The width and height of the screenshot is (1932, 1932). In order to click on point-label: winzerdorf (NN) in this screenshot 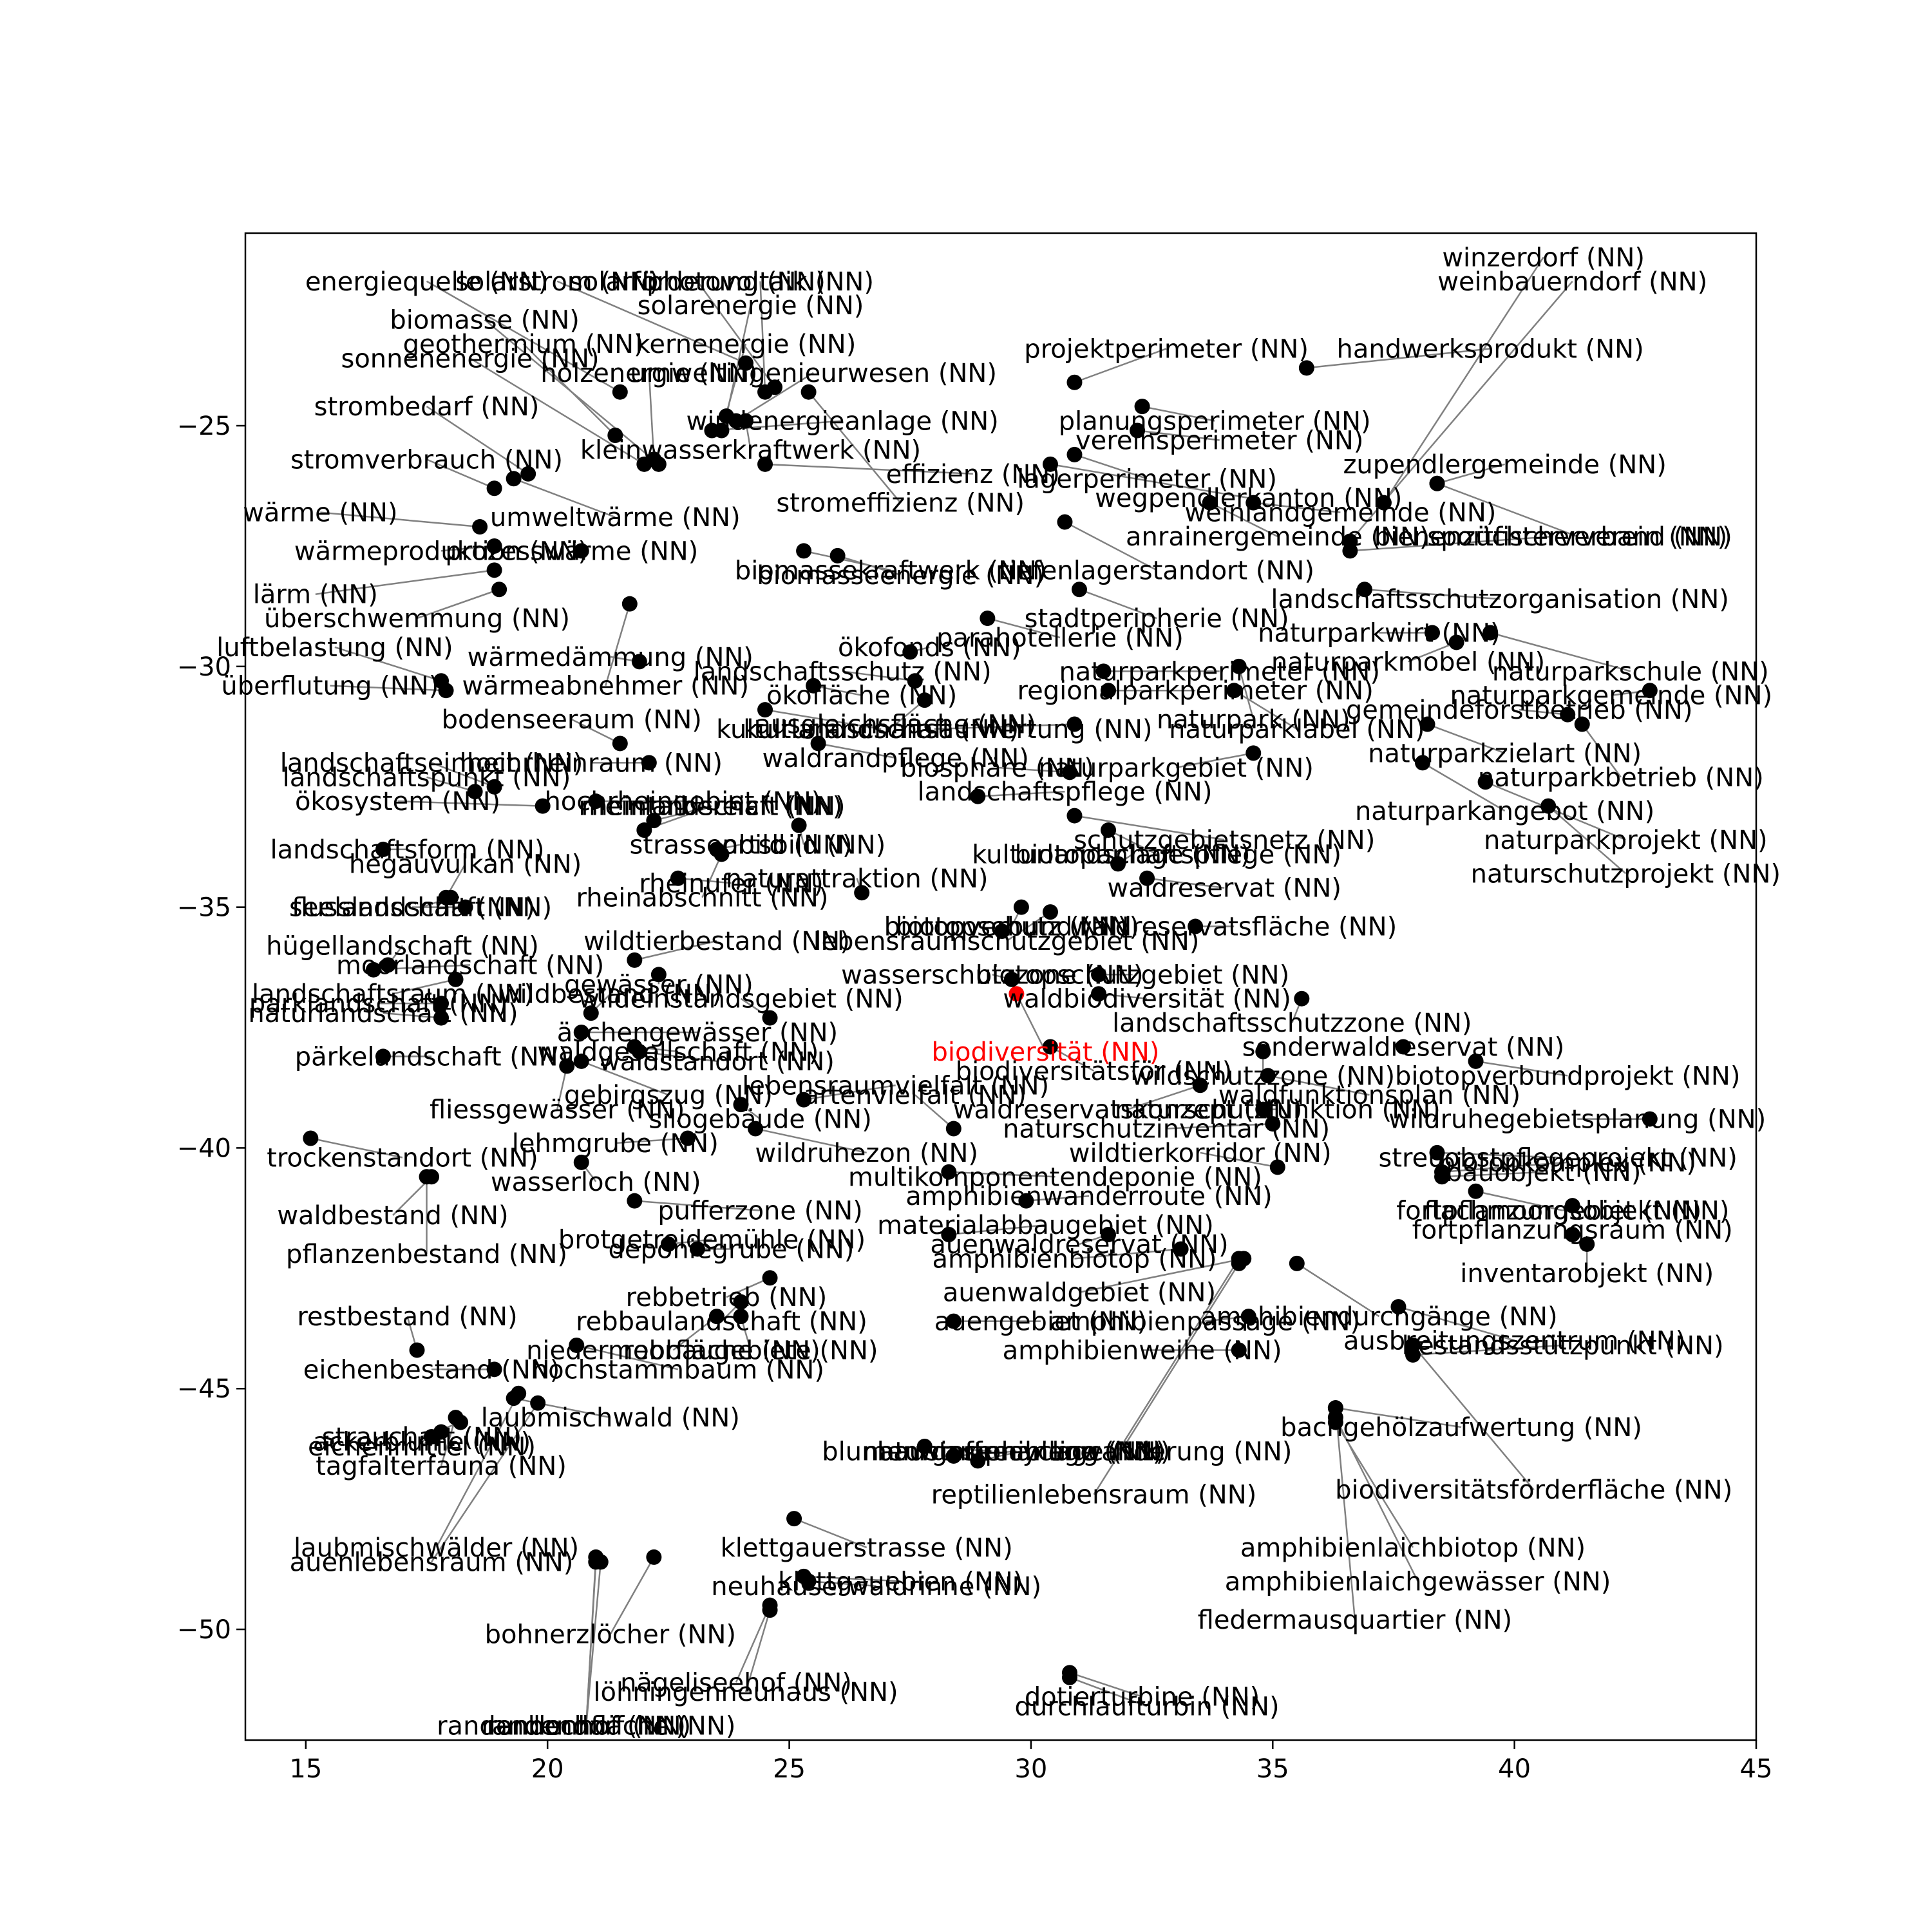, I will do `click(1543, 257)`.